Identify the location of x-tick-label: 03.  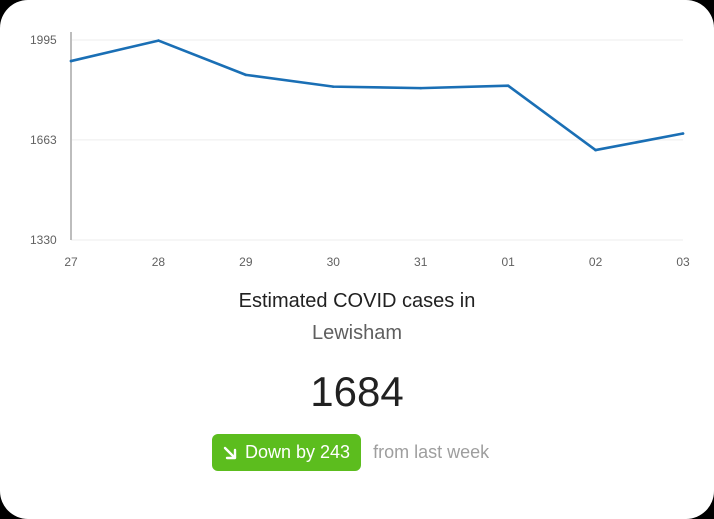
(683, 262).